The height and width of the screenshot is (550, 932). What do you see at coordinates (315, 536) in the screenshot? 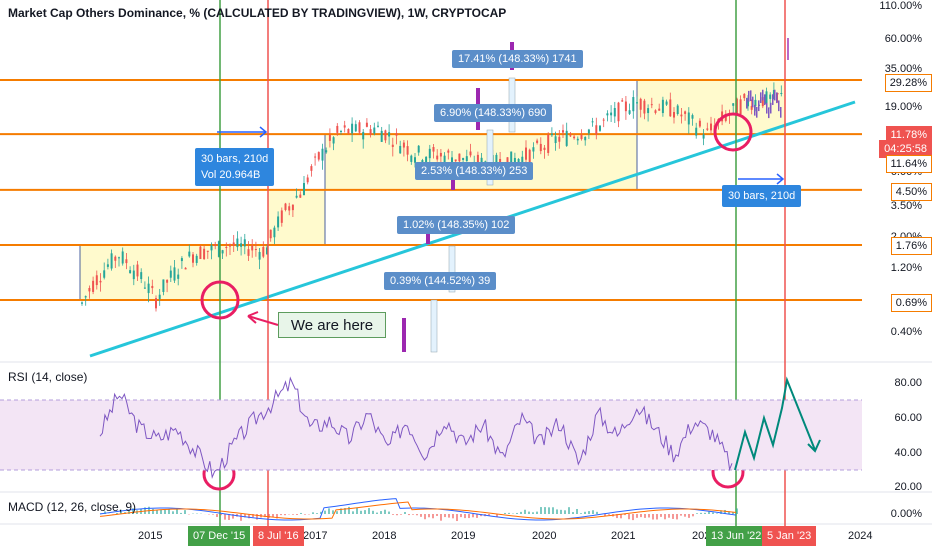
I see `x-axis-tick: 2017` at bounding box center [315, 536].